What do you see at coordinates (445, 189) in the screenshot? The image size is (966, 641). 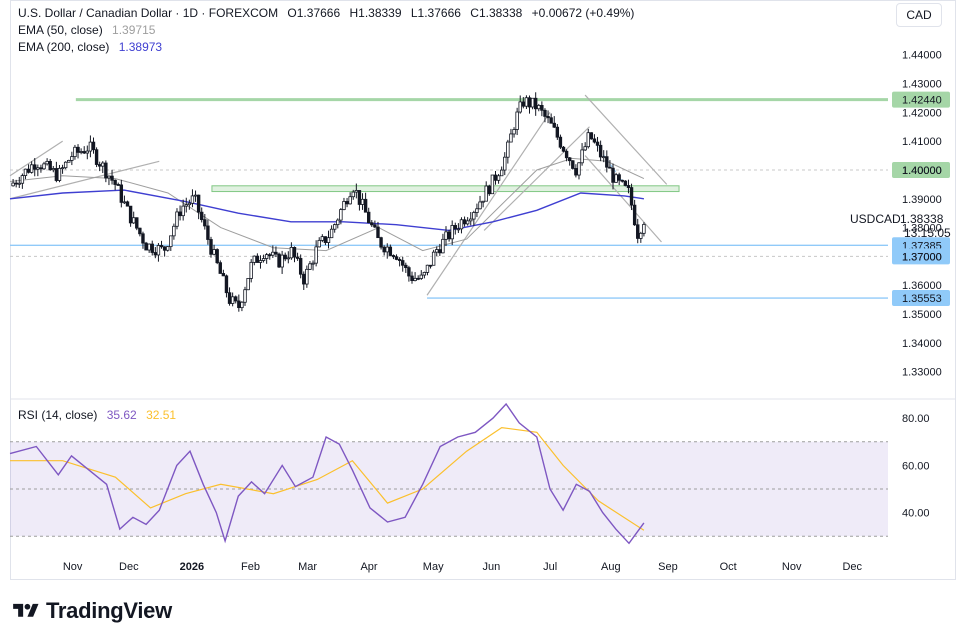 I see `resistance-zone` at bounding box center [445, 189].